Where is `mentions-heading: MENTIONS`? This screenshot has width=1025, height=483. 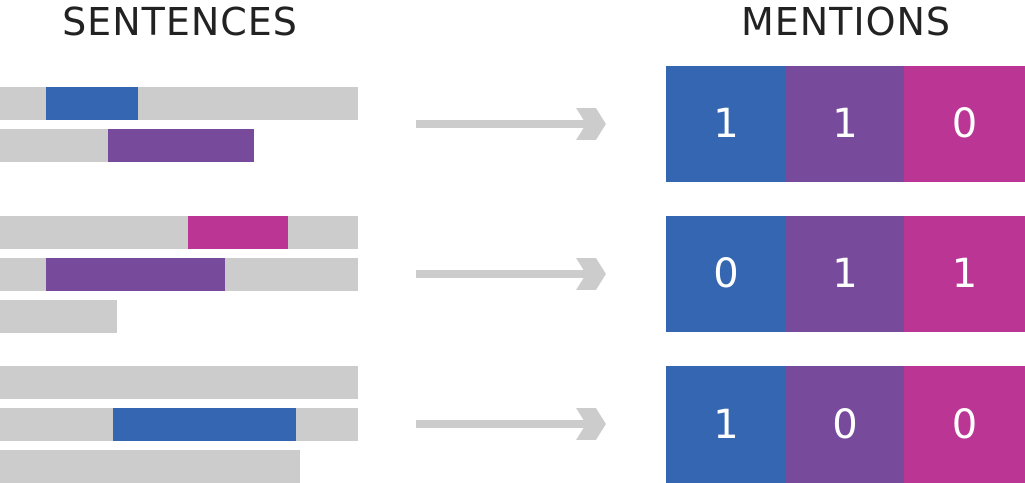 mentions-heading: MENTIONS is located at coordinates (846, 22).